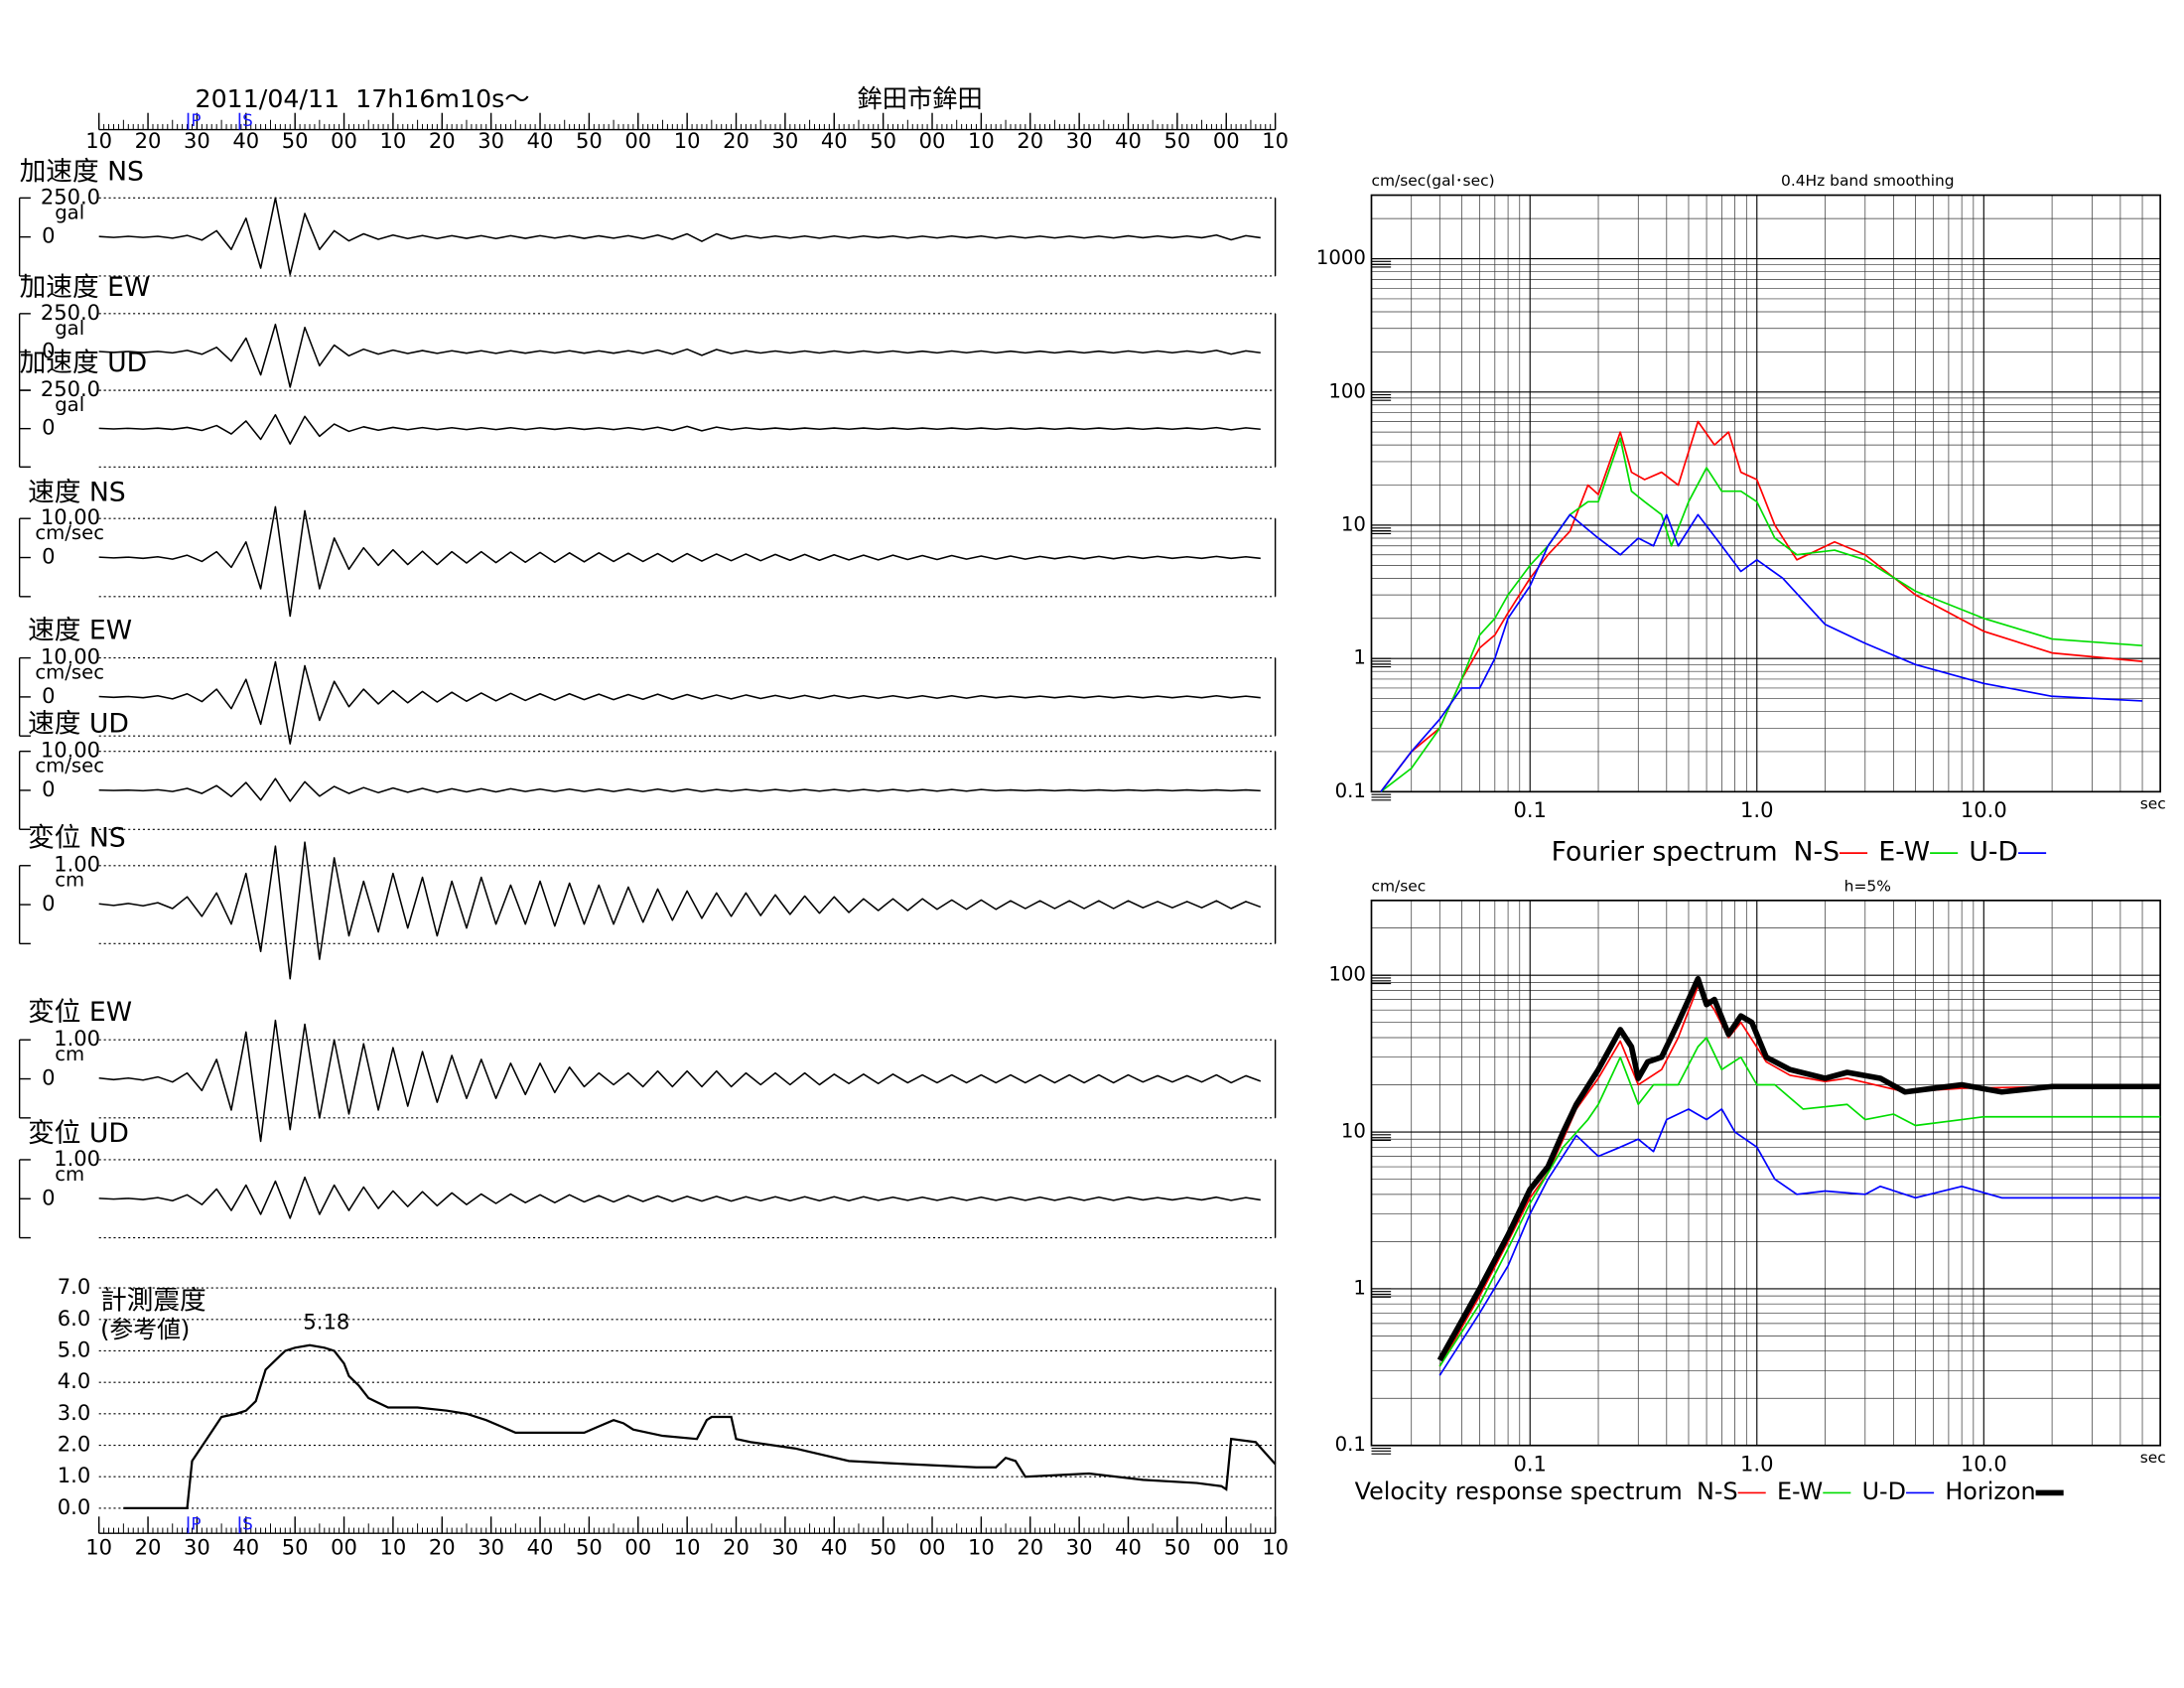 The width and height of the screenshot is (2184, 1688). I want to click on legend-label: Horizon, so click(1990, 1491).